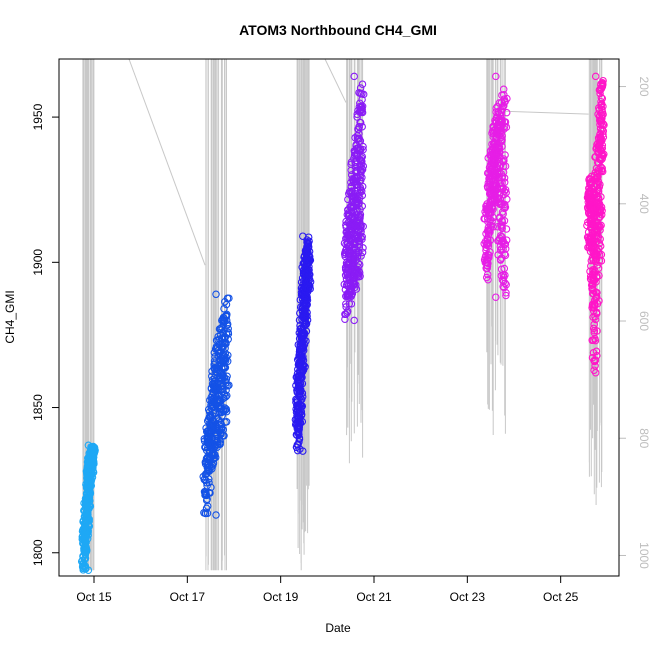  I want to click on x-tick-label: Oct 15, so click(94, 597).